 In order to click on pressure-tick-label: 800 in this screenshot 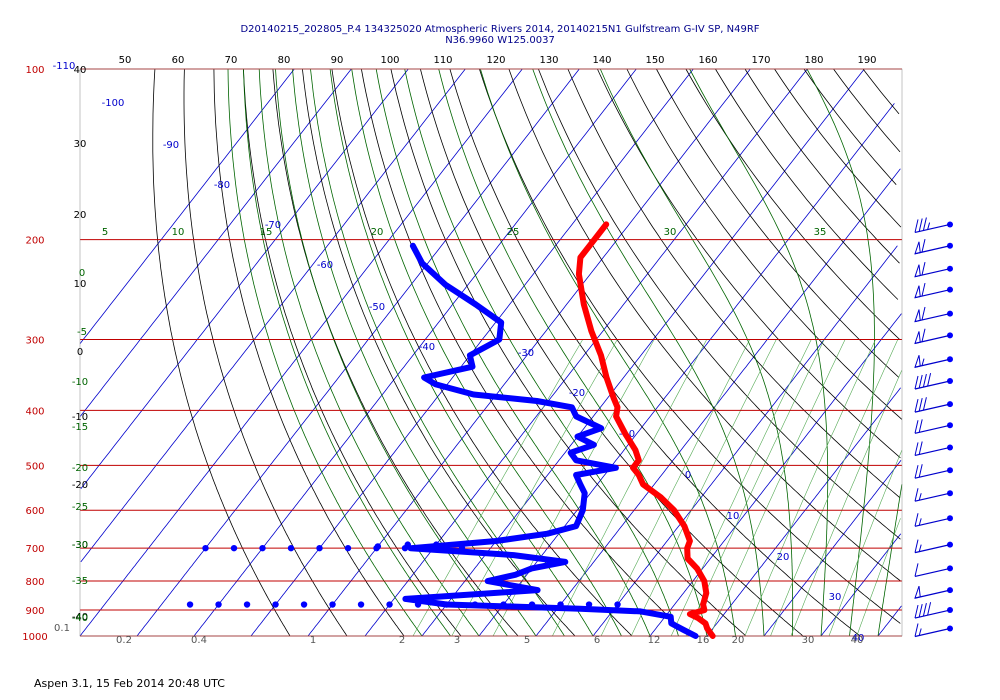, I will do `click(34, 582)`.